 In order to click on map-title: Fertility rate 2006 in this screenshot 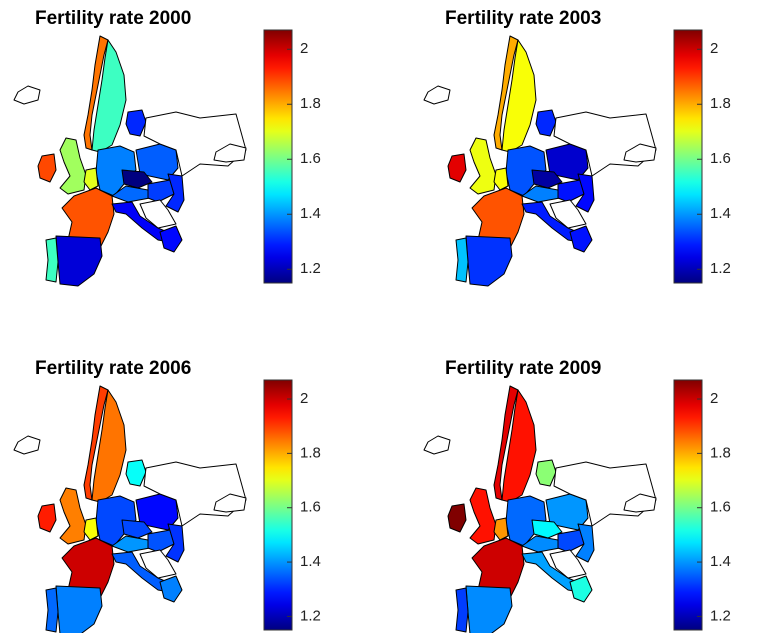, I will do `click(113, 368)`.